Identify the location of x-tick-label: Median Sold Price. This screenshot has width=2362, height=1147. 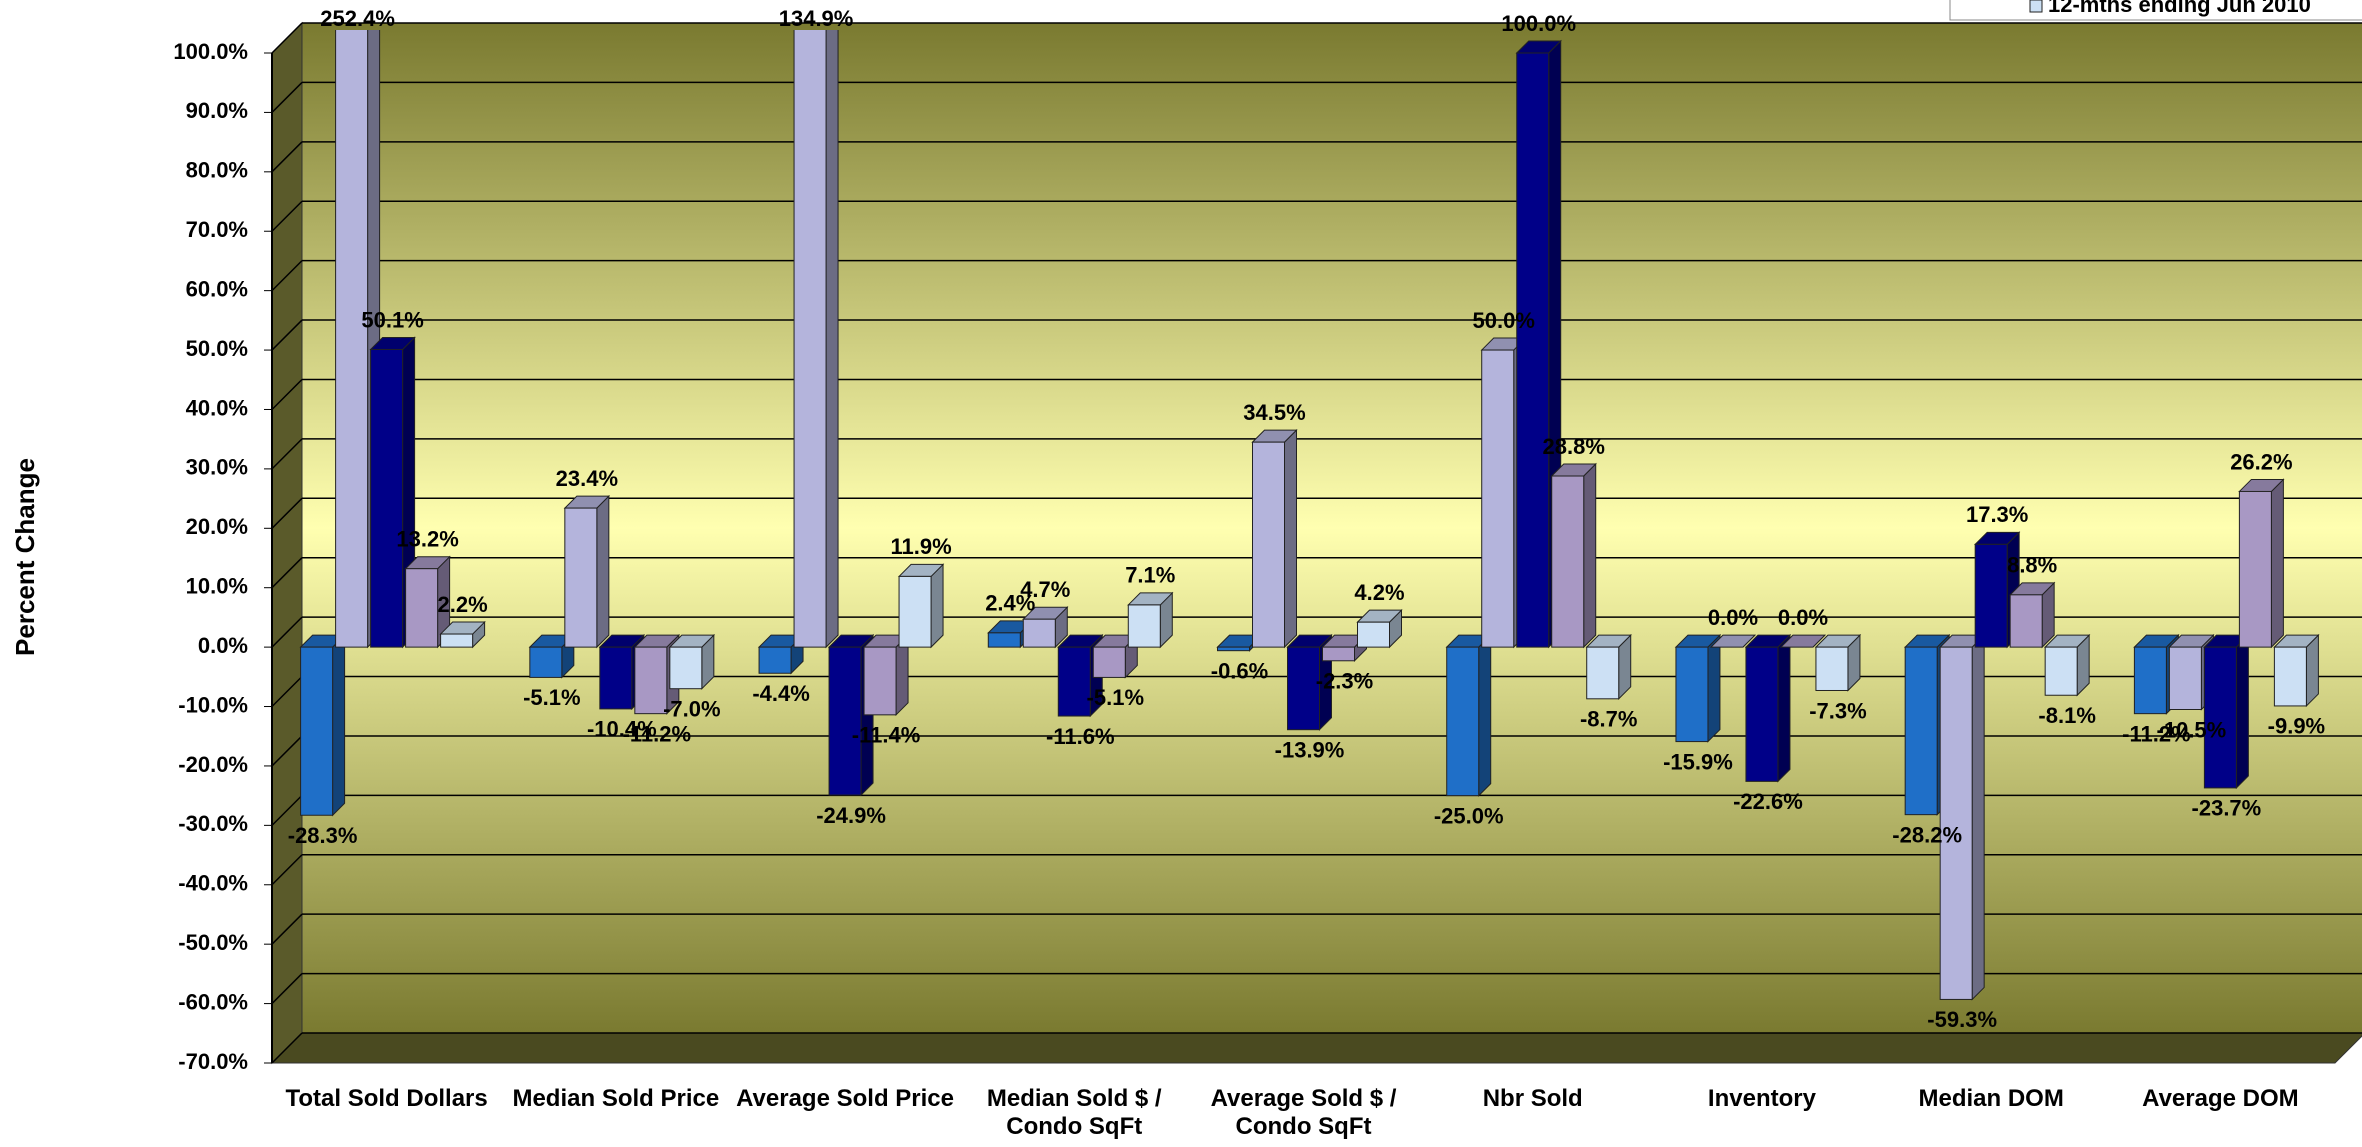
(616, 1098).